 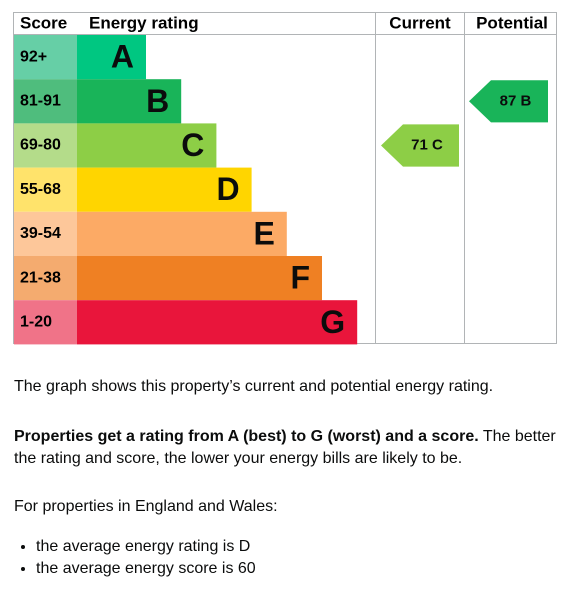 I want to click on potential-label: 87 B, so click(x=516, y=100).